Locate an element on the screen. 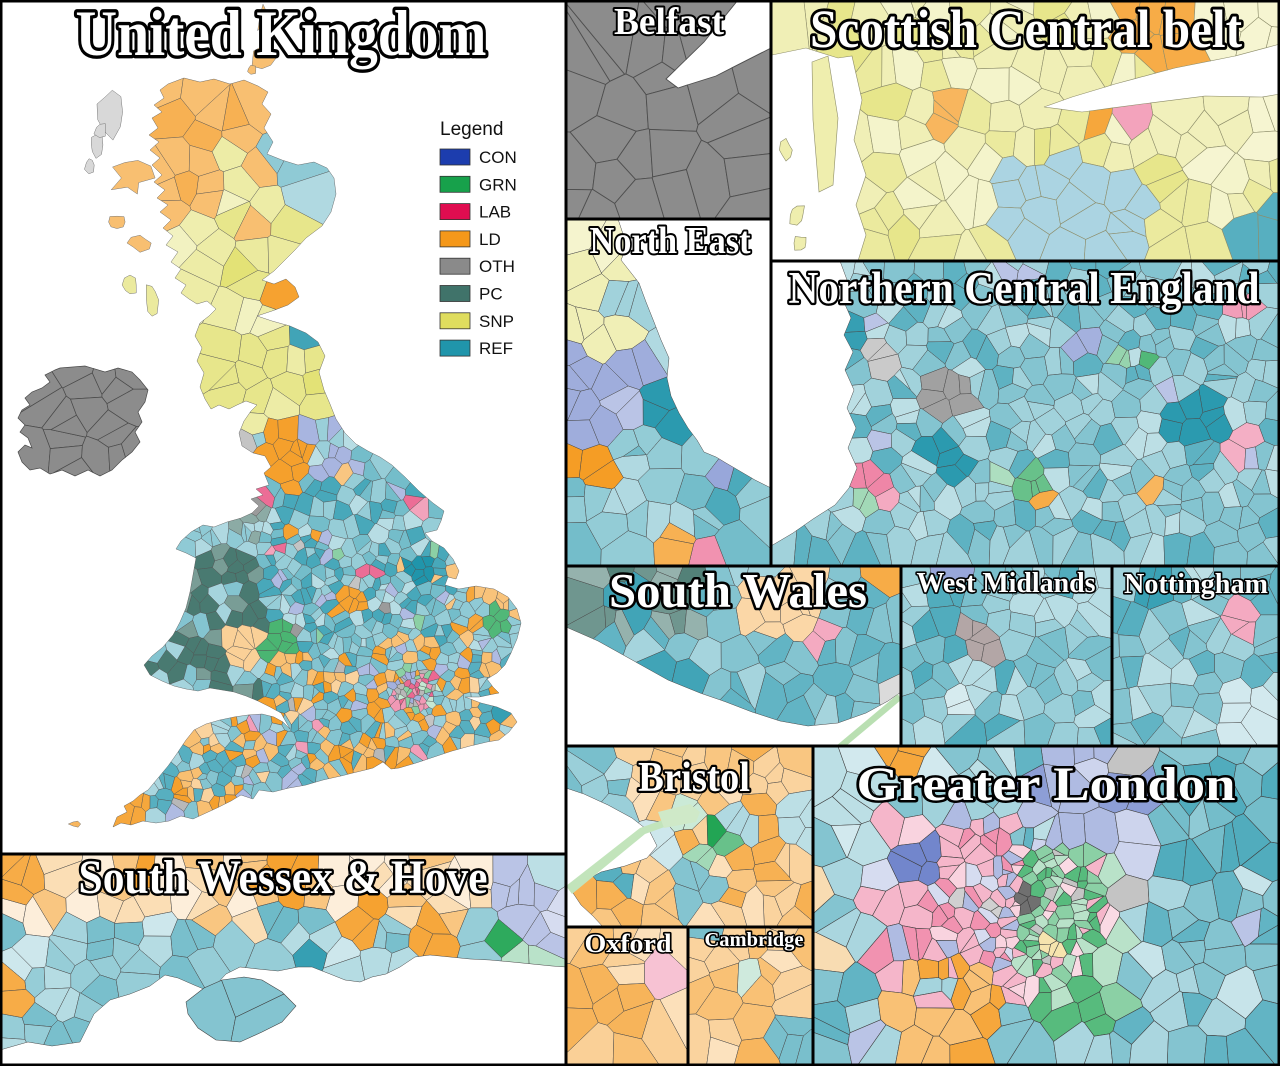  svg-text: West Midlands is located at coordinates (1006, 583).